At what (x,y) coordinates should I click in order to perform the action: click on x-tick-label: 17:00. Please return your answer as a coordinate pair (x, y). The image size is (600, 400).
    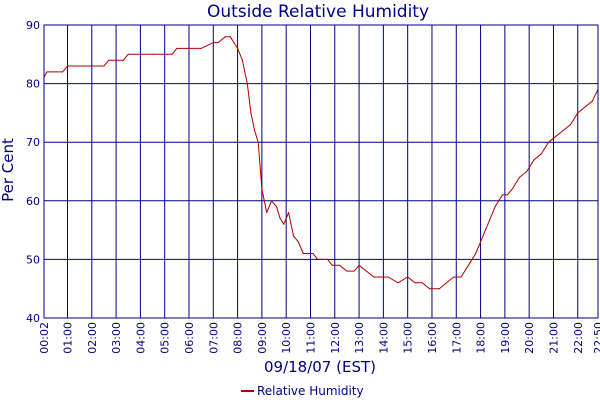
    Looking at the image, I should click on (456, 338).